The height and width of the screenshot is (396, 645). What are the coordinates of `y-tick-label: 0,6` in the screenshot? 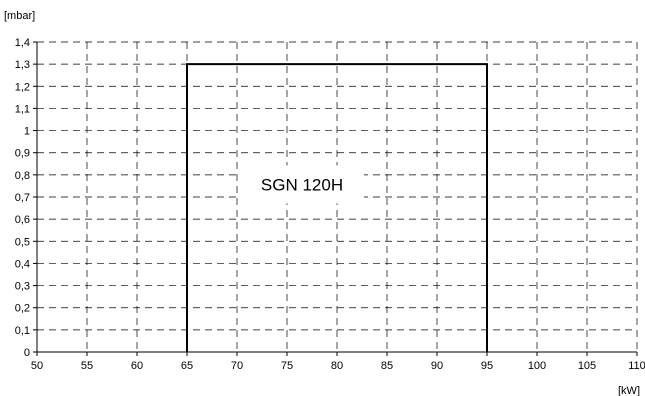 It's located at (22, 220).